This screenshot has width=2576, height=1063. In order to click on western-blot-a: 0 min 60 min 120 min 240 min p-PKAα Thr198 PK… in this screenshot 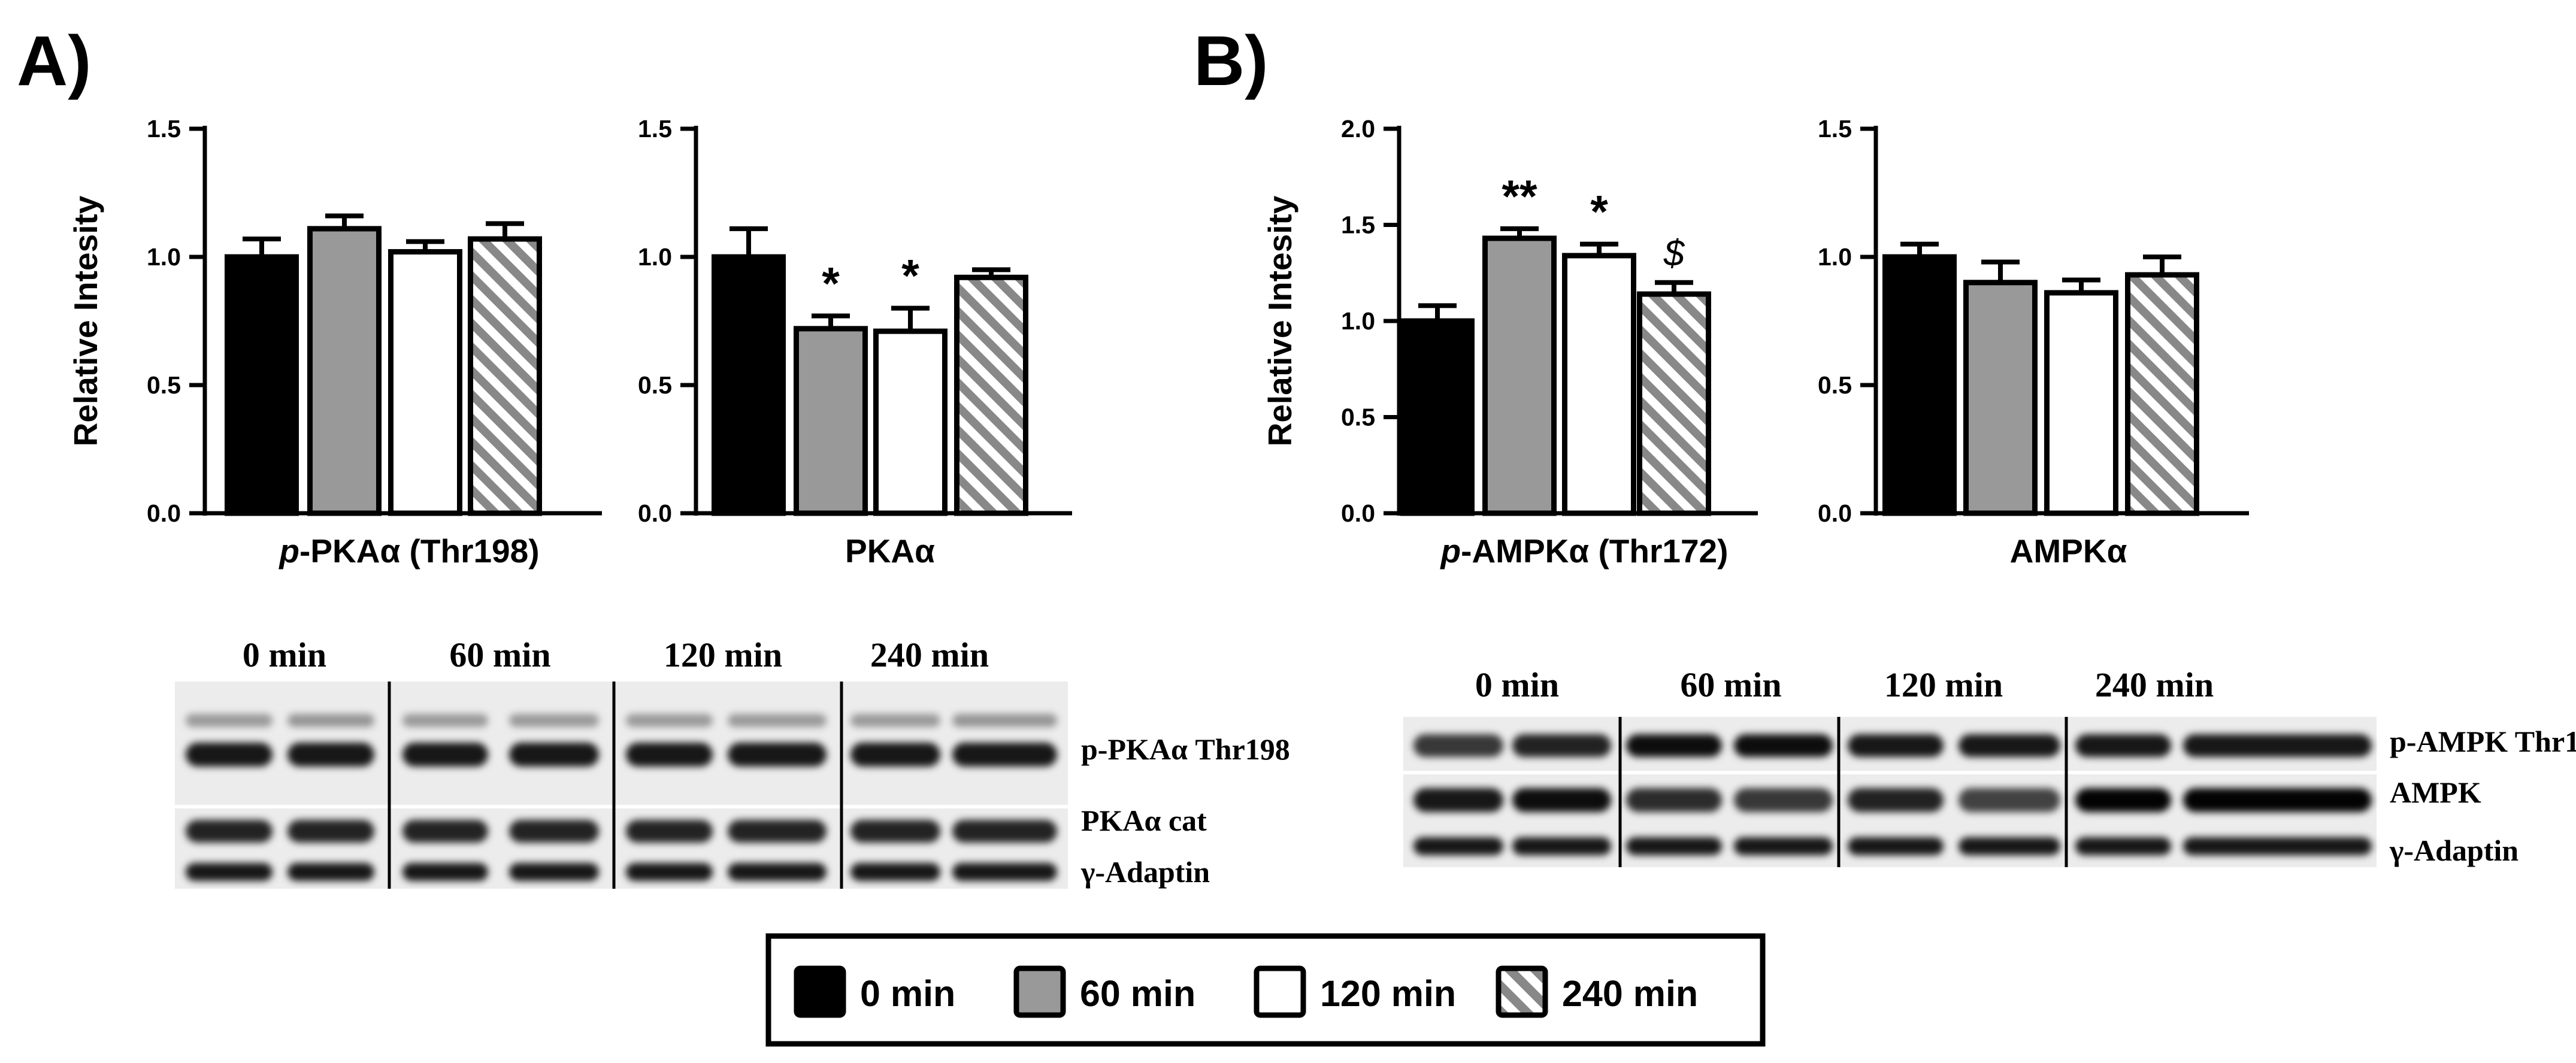, I will do `click(732, 762)`.